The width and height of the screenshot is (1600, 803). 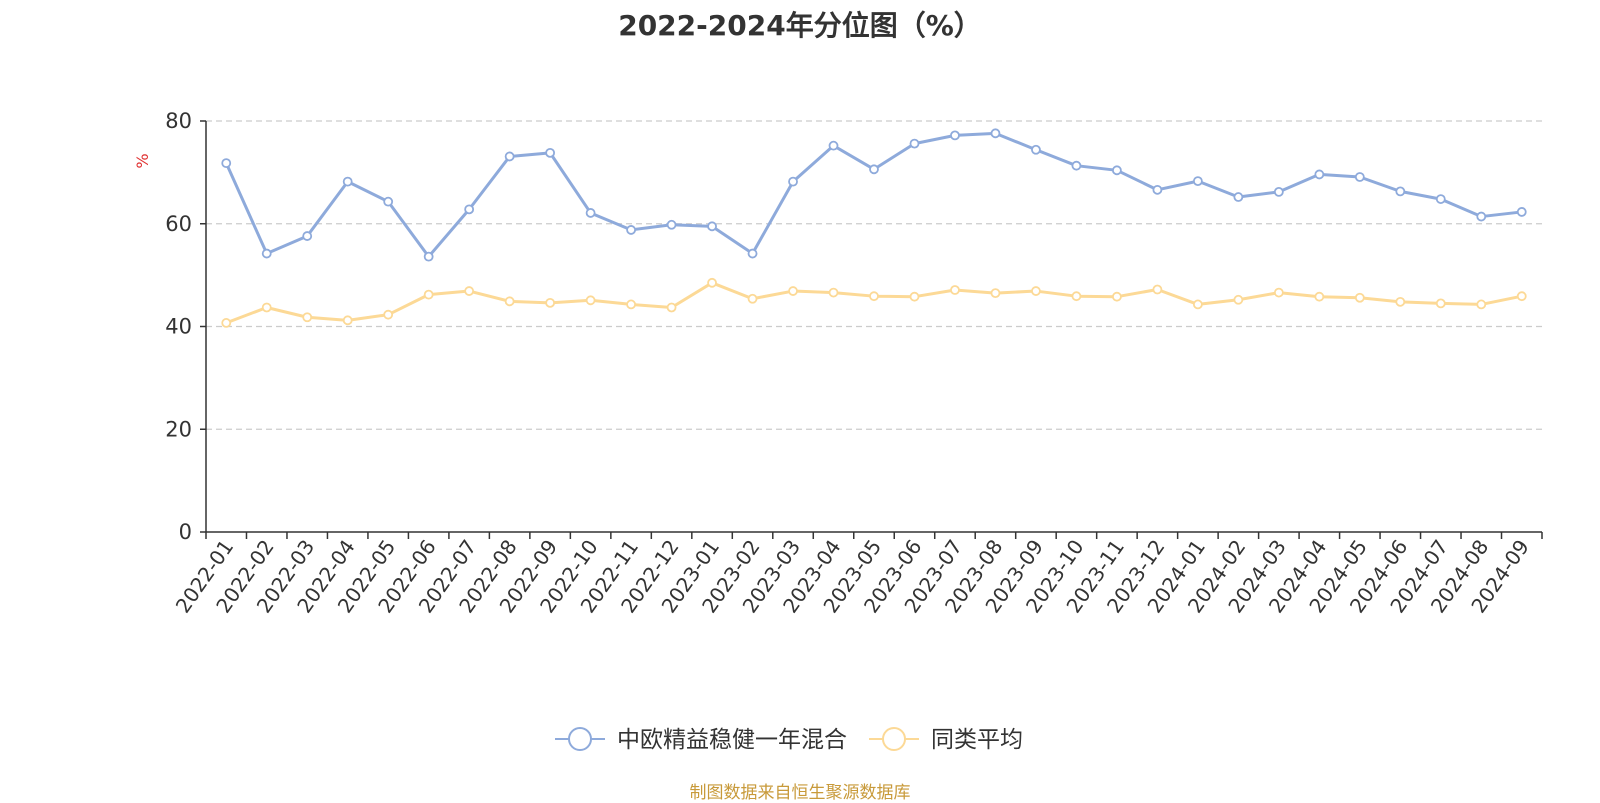 What do you see at coordinates (178, 327) in the screenshot?
I see `y-tick-label: 40` at bounding box center [178, 327].